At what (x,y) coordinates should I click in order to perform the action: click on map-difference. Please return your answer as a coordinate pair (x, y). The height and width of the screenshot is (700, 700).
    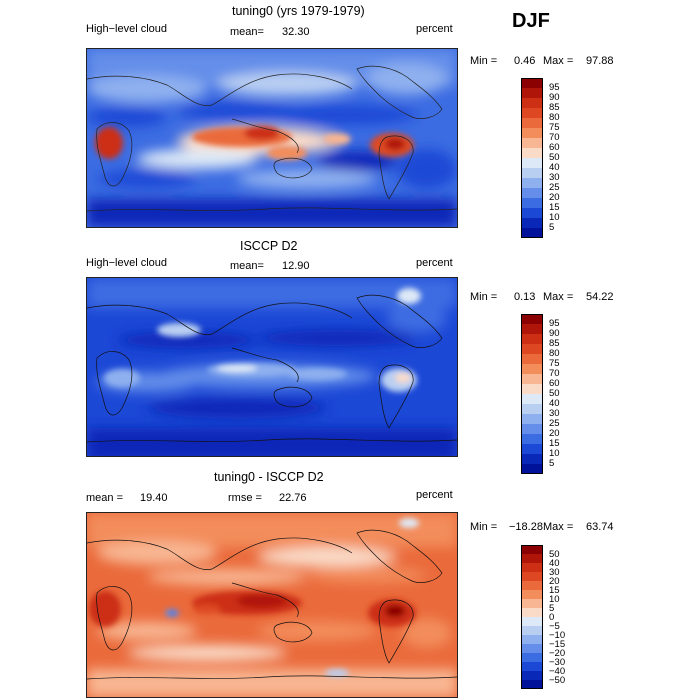
    Looking at the image, I should click on (272, 605).